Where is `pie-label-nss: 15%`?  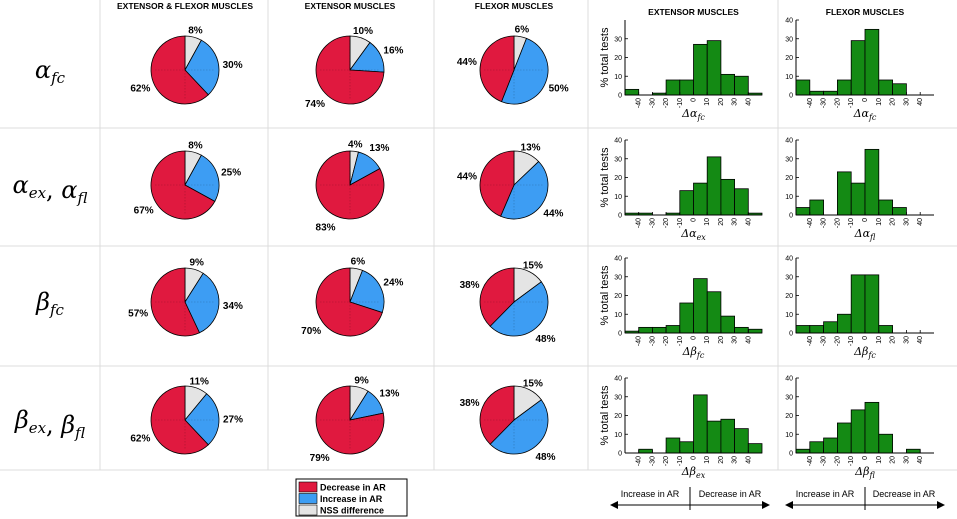 pie-label-nss: 15% is located at coordinates (533, 383).